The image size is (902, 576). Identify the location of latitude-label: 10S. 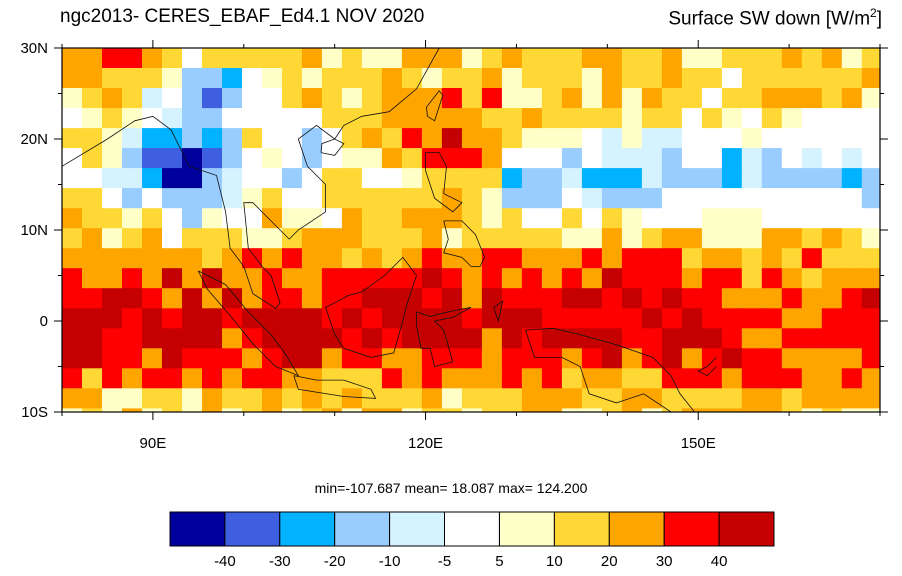
(34, 412).